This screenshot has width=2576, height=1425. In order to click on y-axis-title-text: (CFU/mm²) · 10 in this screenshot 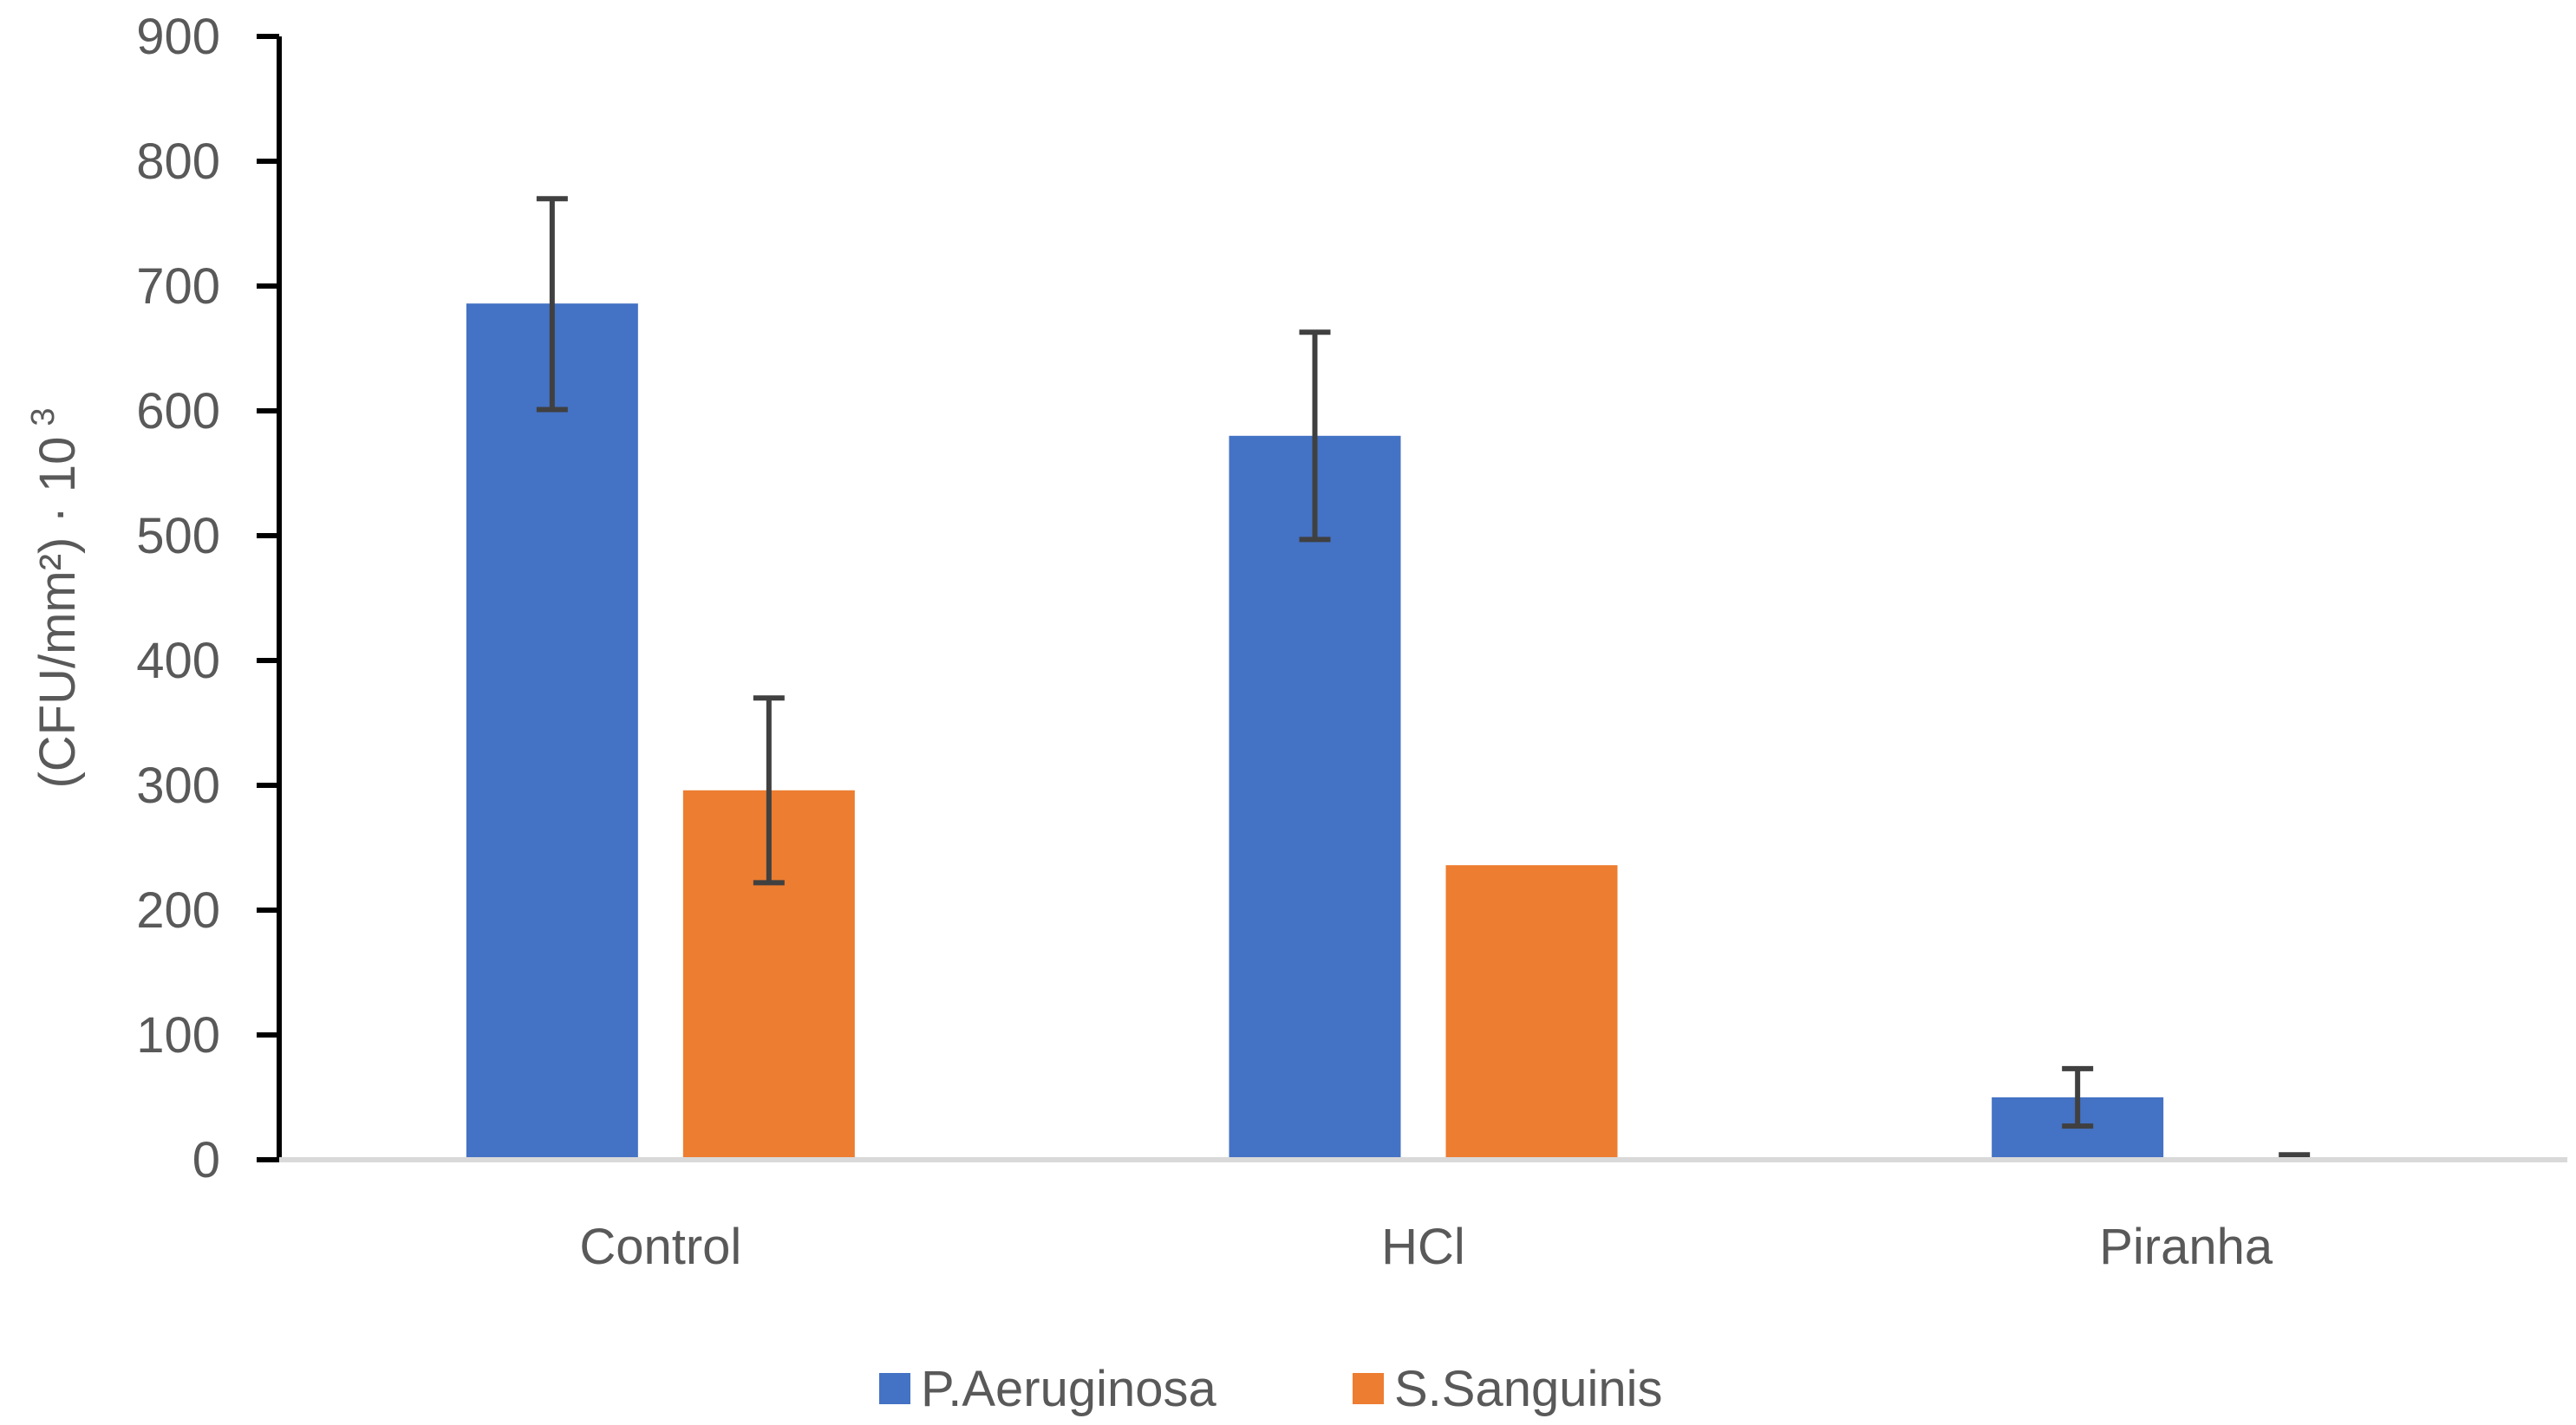, I will do `click(58, 613)`.